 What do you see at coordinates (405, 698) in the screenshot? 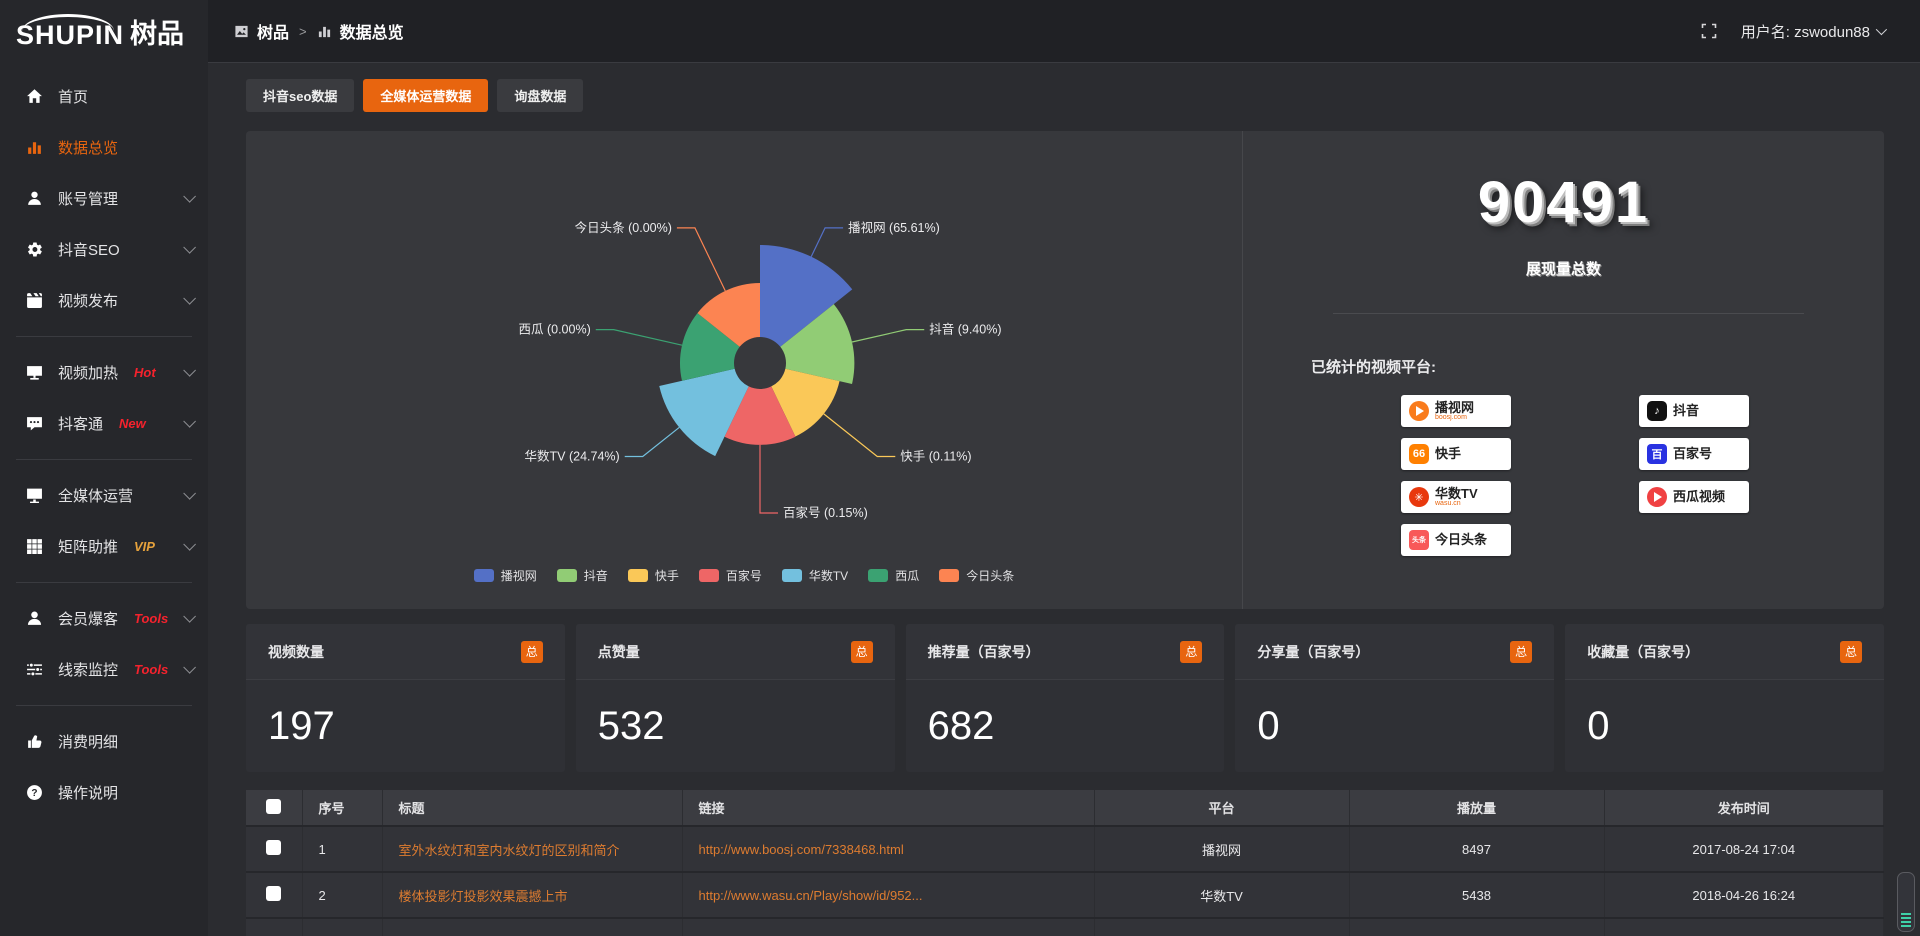
I see `stat-card-视频数量: 视频数量 总 197` at bounding box center [405, 698].